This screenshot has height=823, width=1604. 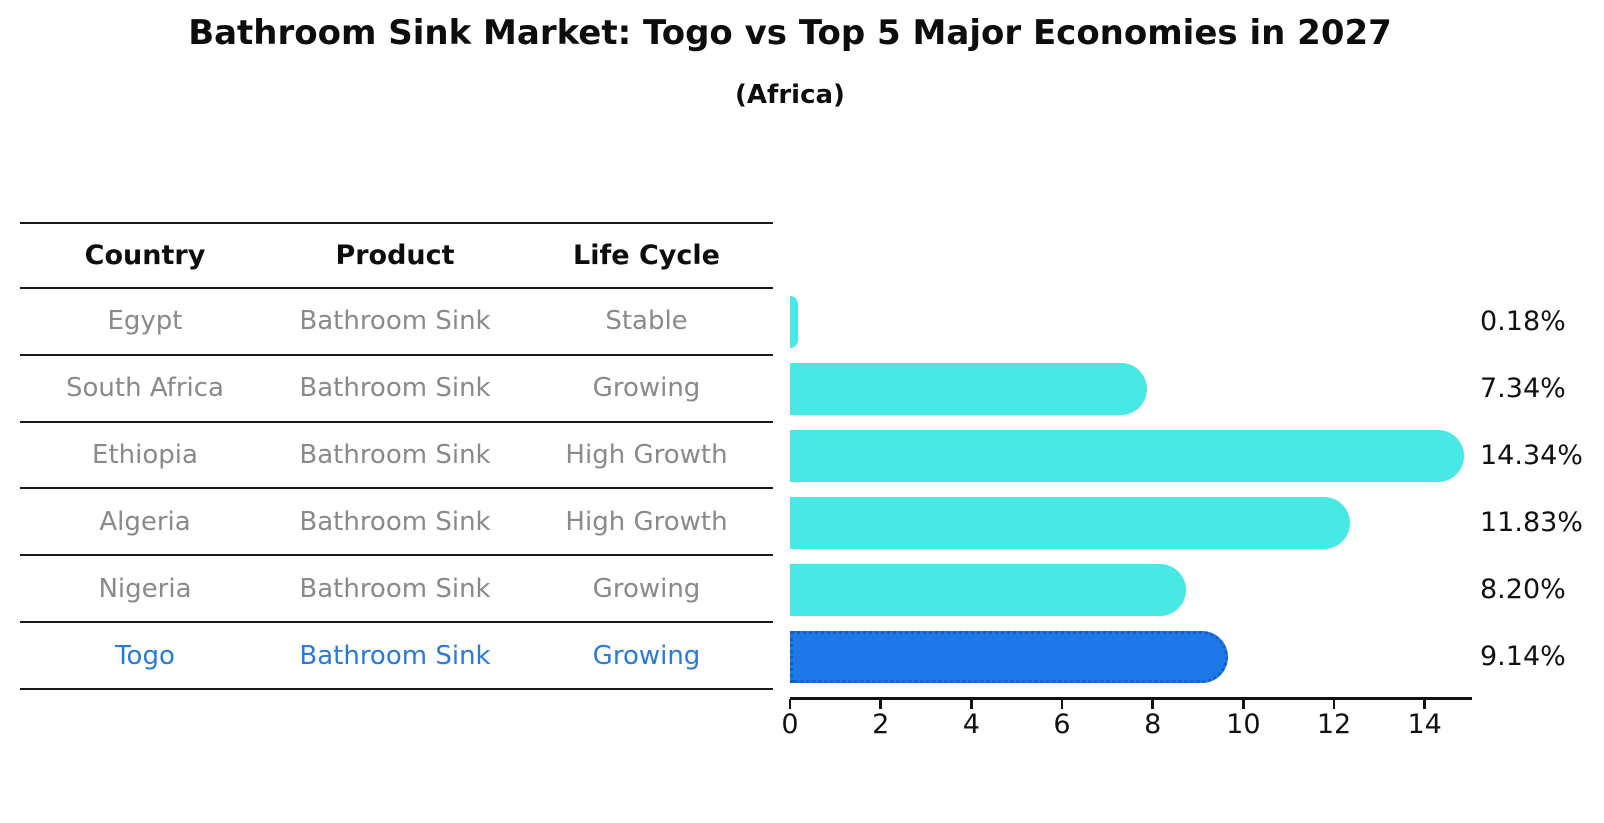 I want to click on table-row: Togo Bathroom Sink Growing, so click(x=396, y=657).